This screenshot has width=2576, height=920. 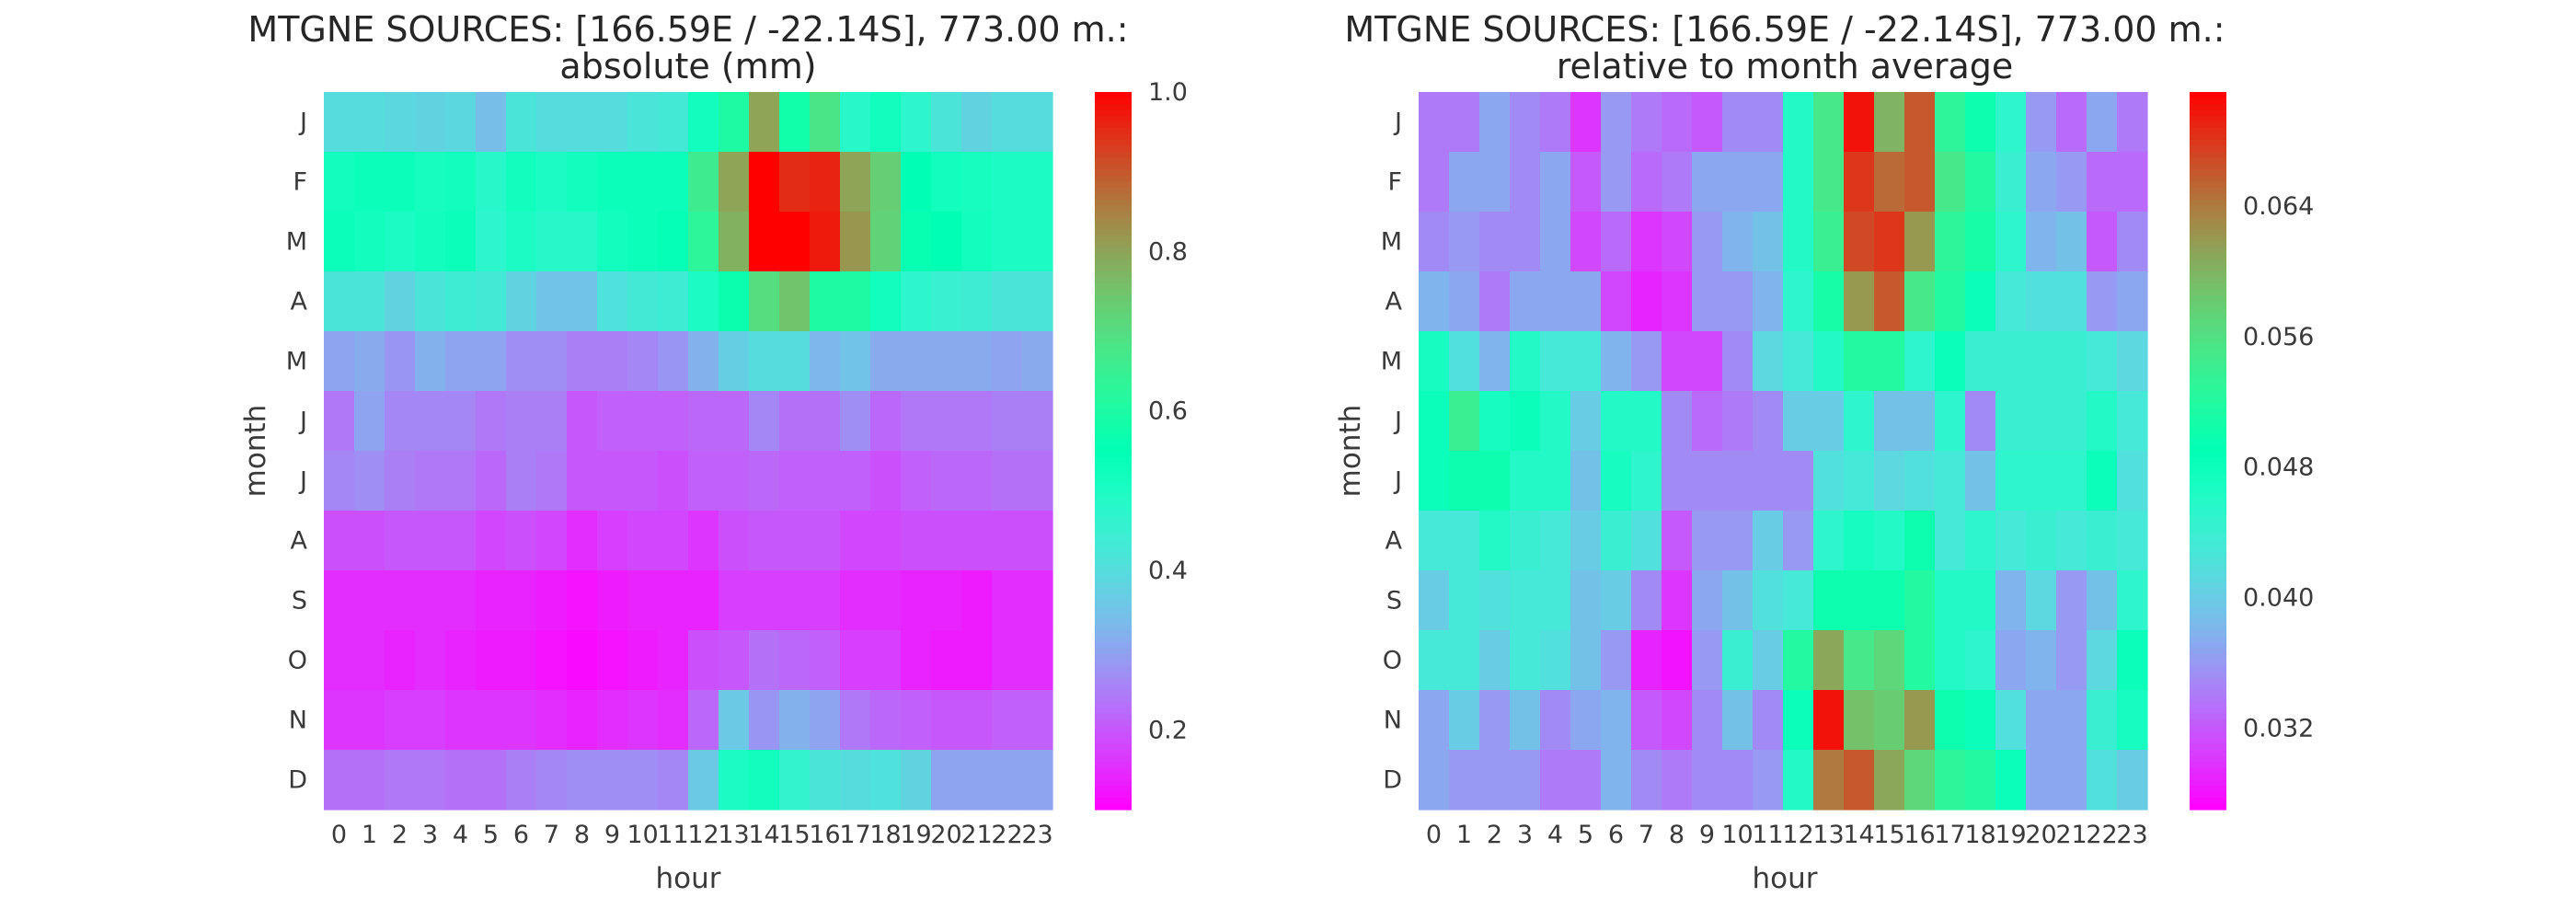 I want to click on x-axis-label: hour, so click(x=687, y=878).